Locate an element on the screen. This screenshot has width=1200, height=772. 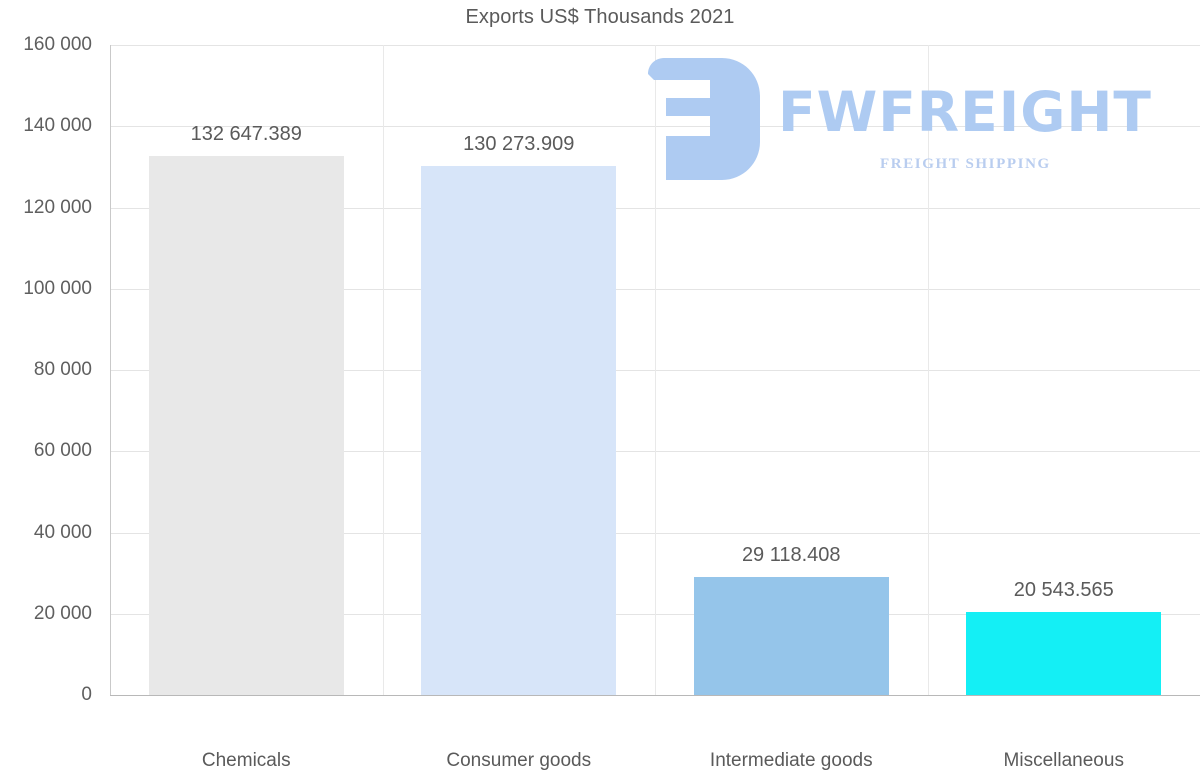
x-axis-tick-label: Miscellaneous is located at coordinates (1063, 760).